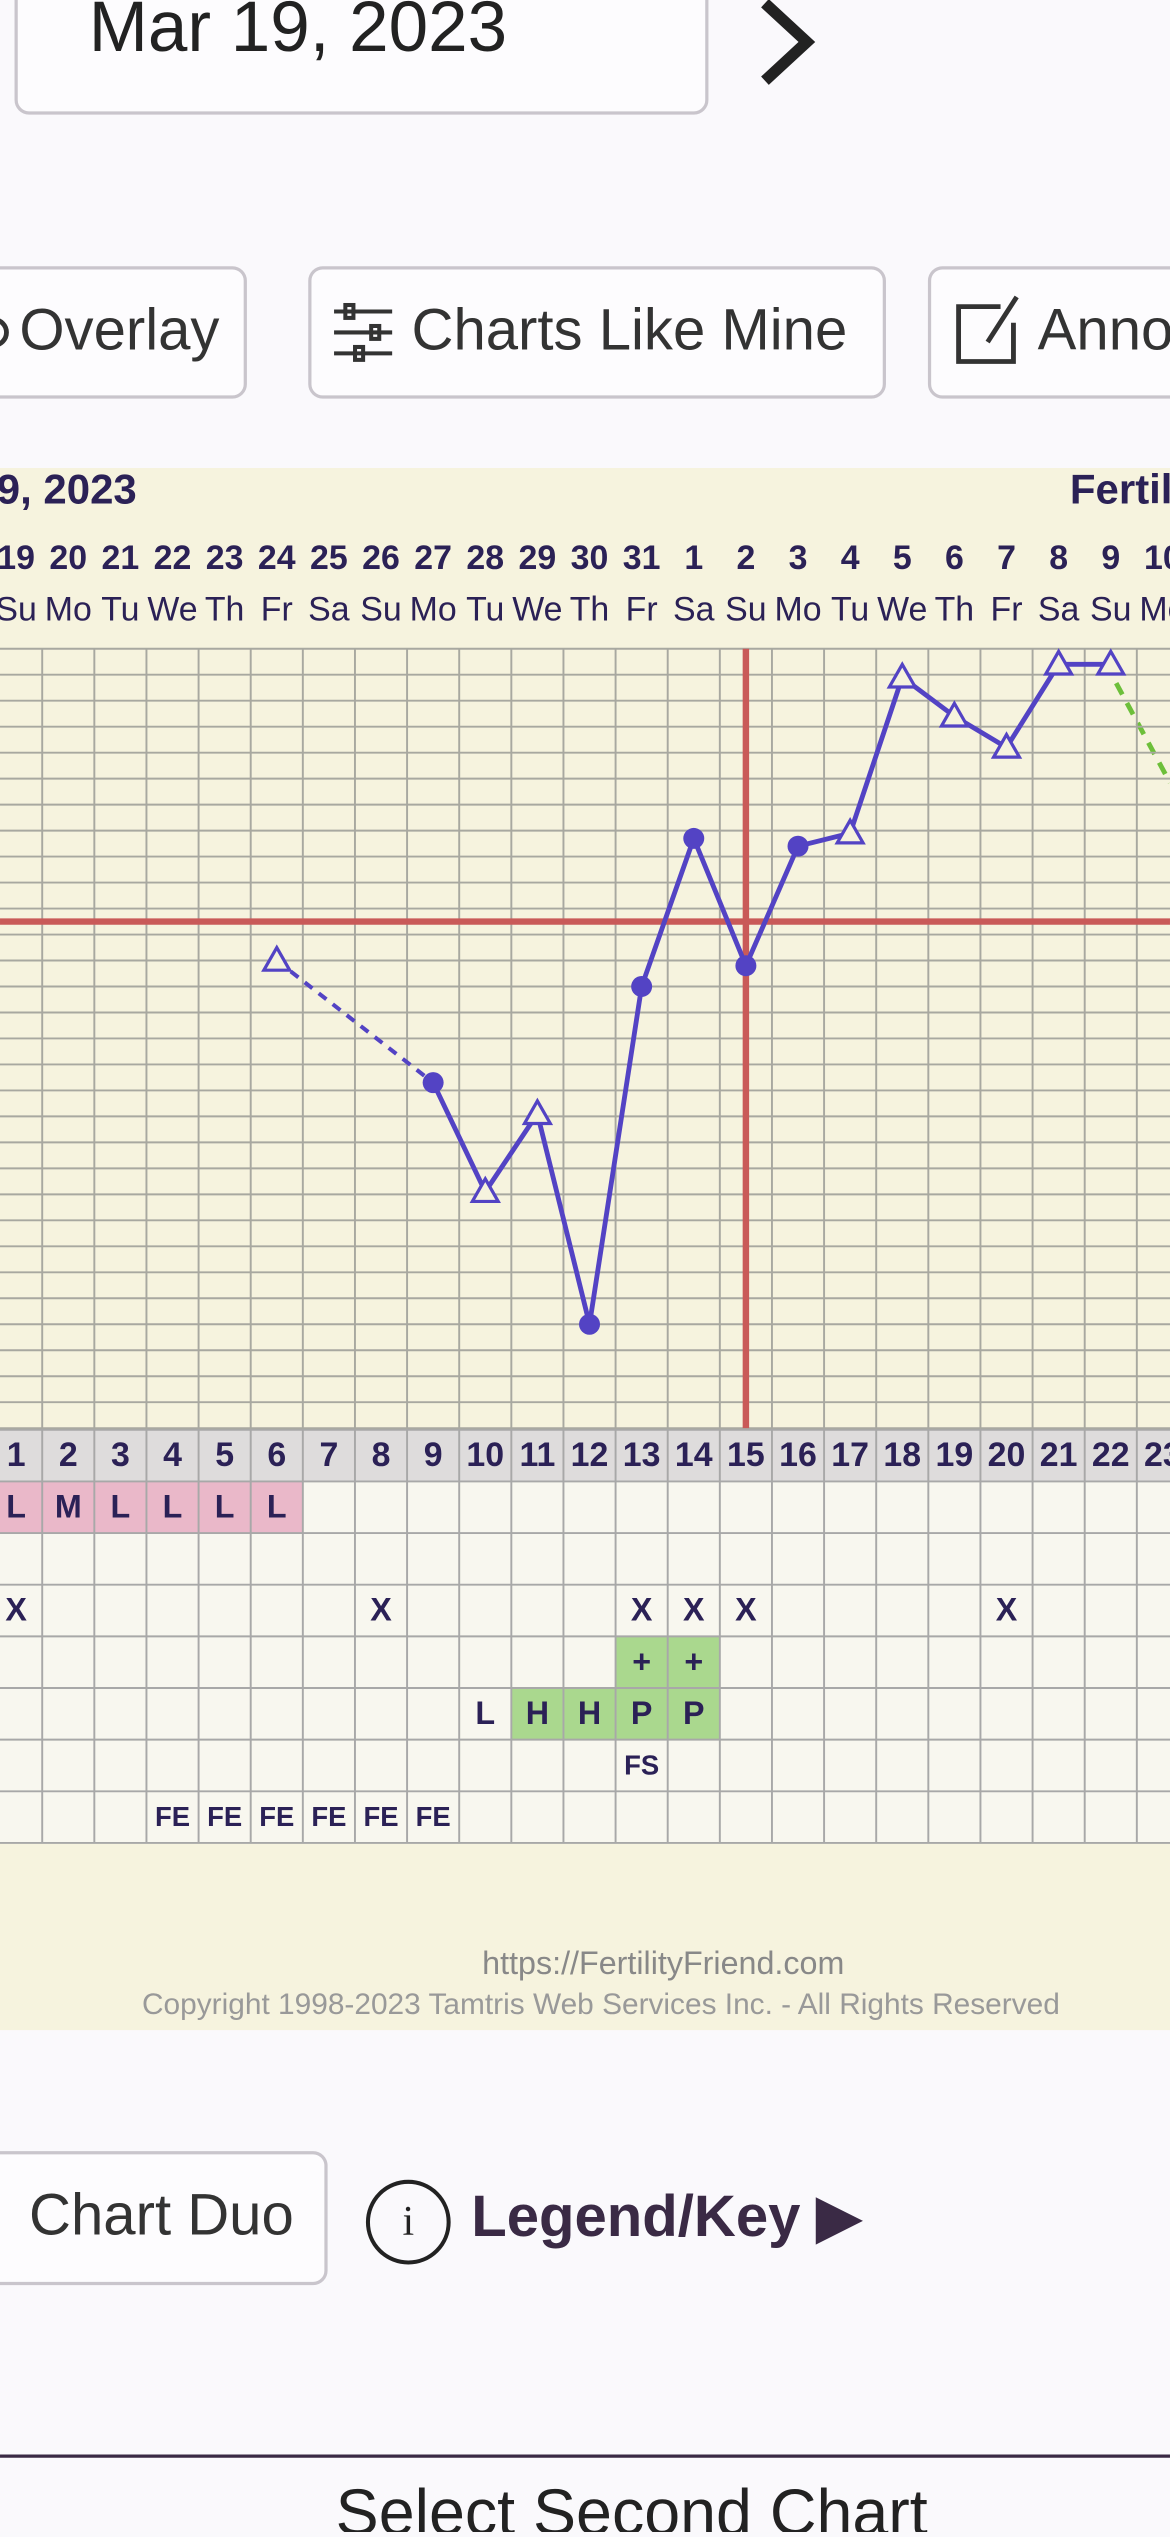 Image resolution: width=1170 pixels, height=2537 pixels. What do you see at coordinates (68, 558) in the screenshot?
I see `day-label: 20` at bounding box center [68, 558].